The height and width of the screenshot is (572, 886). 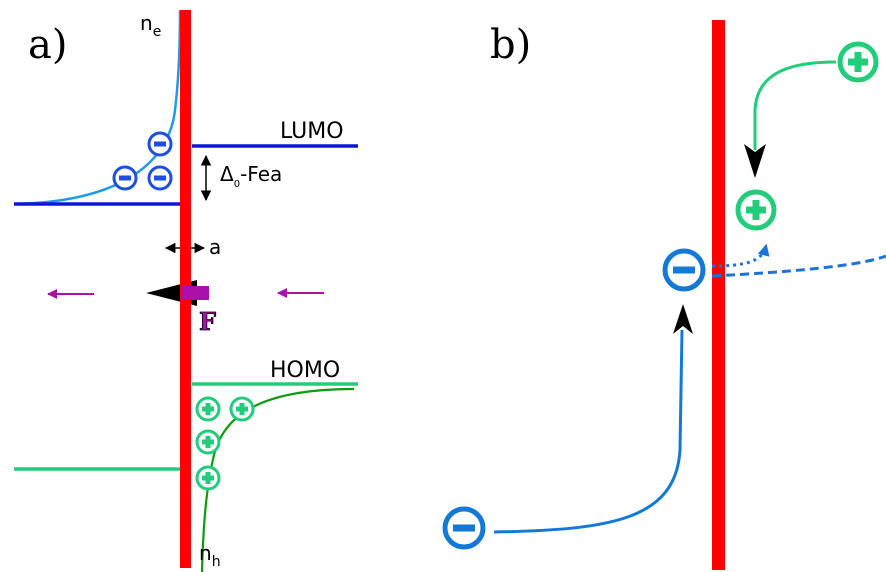 I want to click on electron-trajectory, so click(x=588, y=431).